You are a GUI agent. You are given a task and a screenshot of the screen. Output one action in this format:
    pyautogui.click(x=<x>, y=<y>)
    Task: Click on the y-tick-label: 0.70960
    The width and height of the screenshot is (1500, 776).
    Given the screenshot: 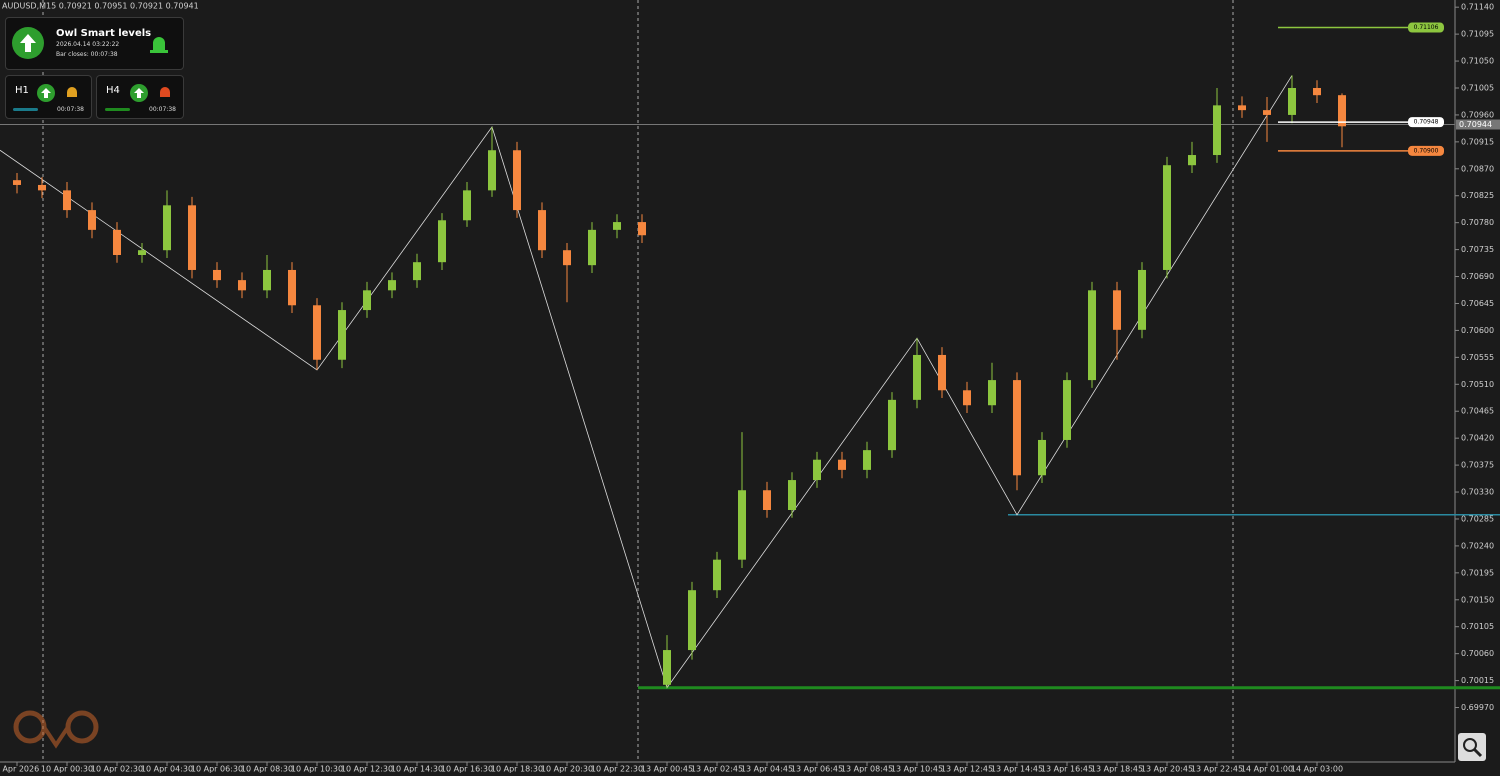 What is the action you would take?
    pyautogui.click(x=1477, y=114)
    